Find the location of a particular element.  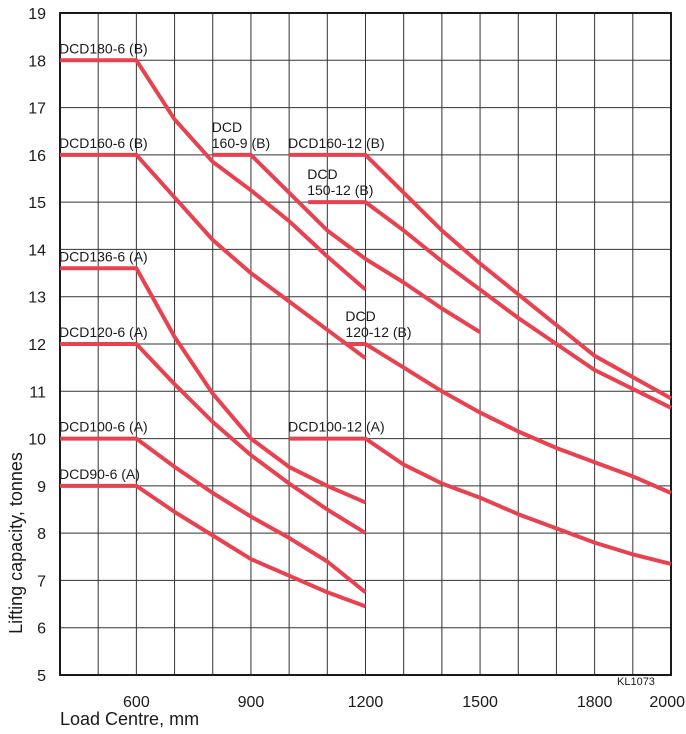

series-label: DCD160-12 (B) is located at coordinates (336, 143).